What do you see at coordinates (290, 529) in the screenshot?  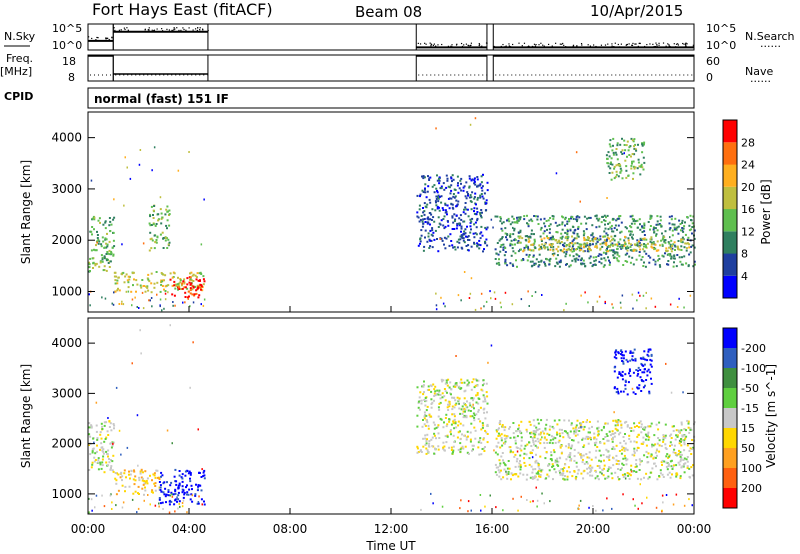 I see `x-tick-label: 08:00` at bounding box center [290, 529].